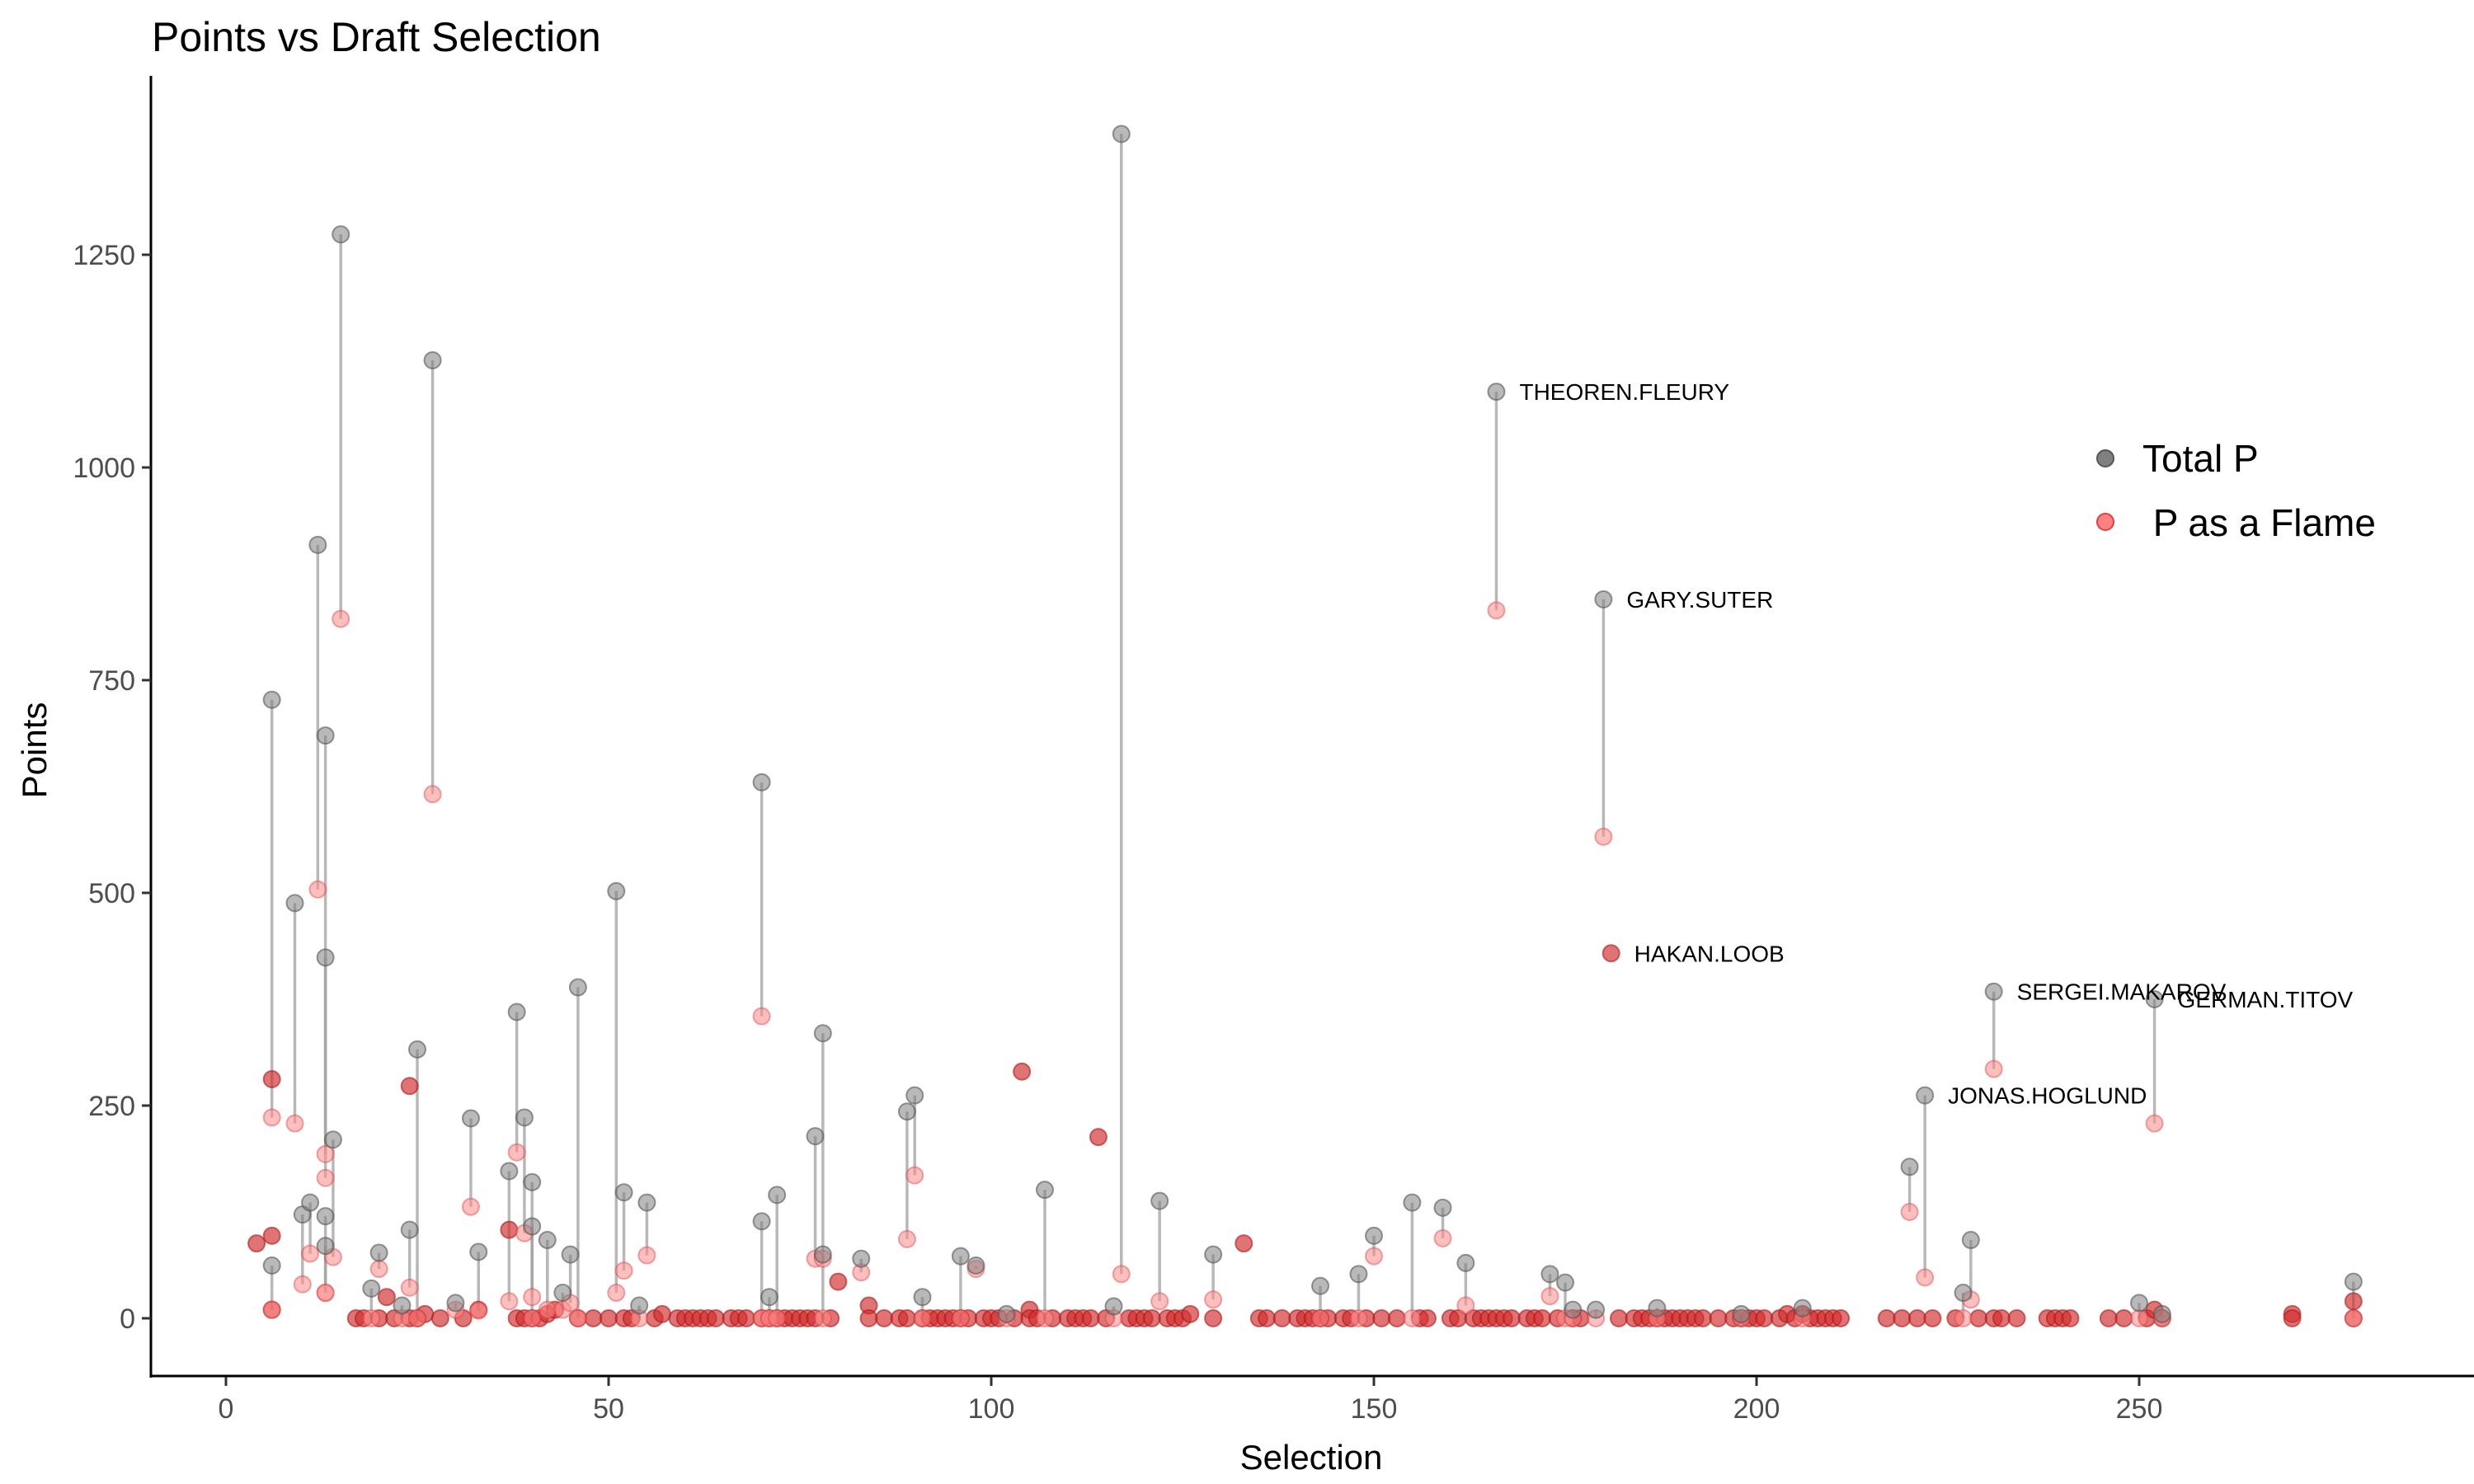 This screenshot has height=1484, width=2474. I want to click on point-label: SERGEI.MAKAROV, so click(2122, 992).